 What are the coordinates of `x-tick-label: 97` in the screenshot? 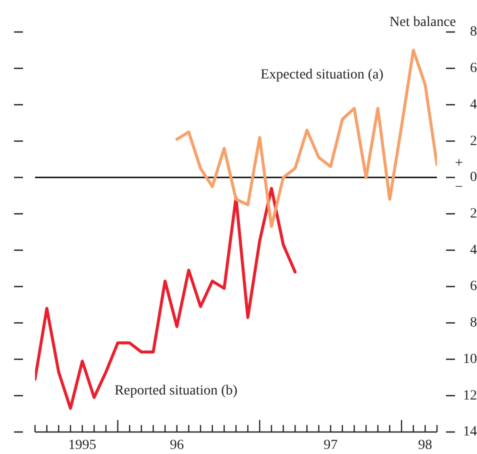 It's located at (331, 446).